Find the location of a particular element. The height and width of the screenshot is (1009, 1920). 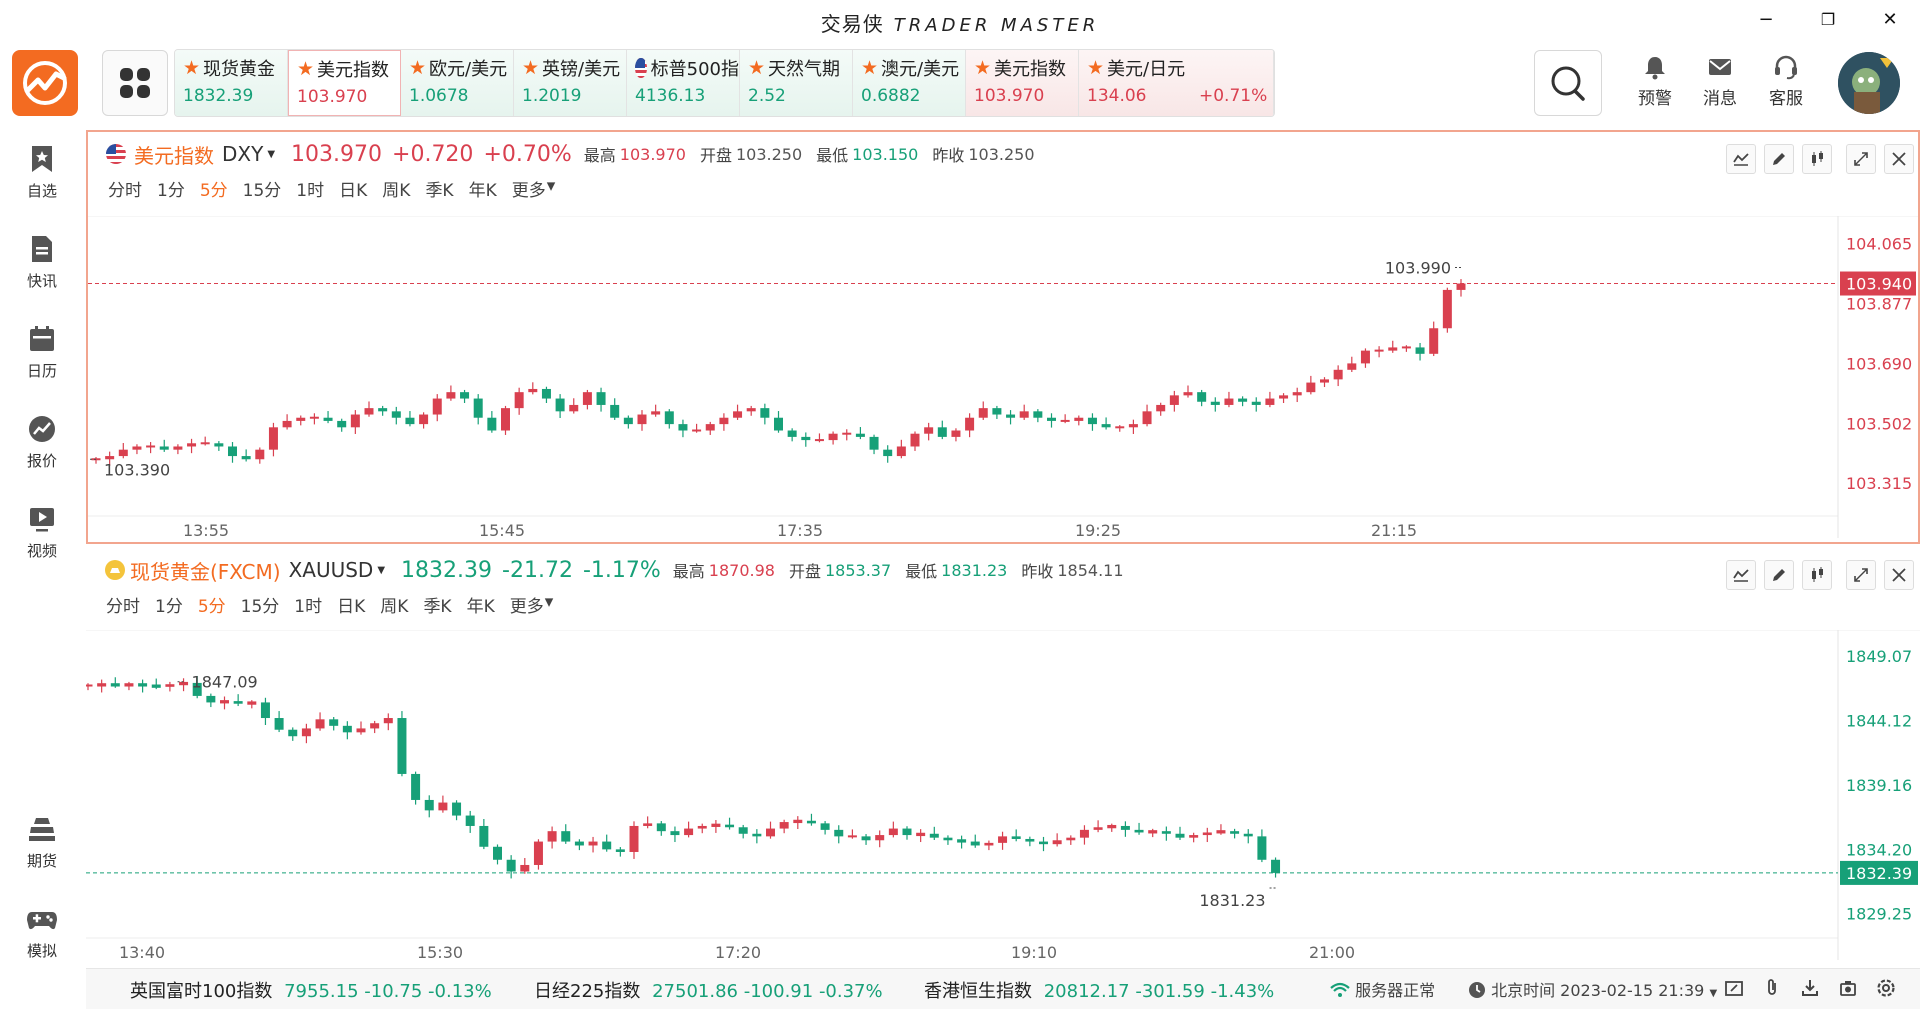

restore-button: ❐ is located at coordinates (1828, 19).